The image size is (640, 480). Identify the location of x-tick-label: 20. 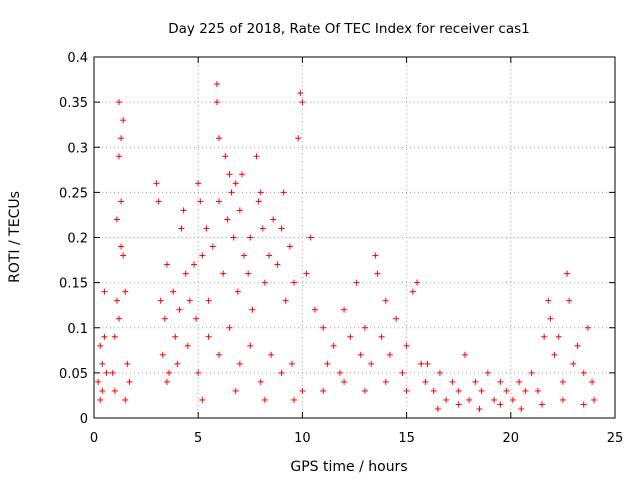
(511, 438).